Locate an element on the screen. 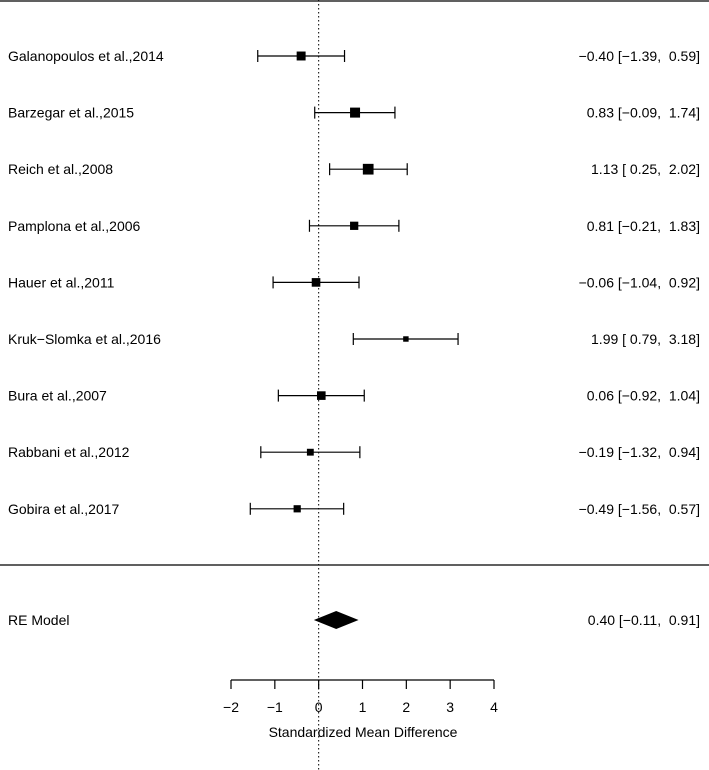 The width and height of the screenshot is (709, 770). summary-estimate-text: 0.40 [−0.11, 0.91] is located at coordinates (644, 620).